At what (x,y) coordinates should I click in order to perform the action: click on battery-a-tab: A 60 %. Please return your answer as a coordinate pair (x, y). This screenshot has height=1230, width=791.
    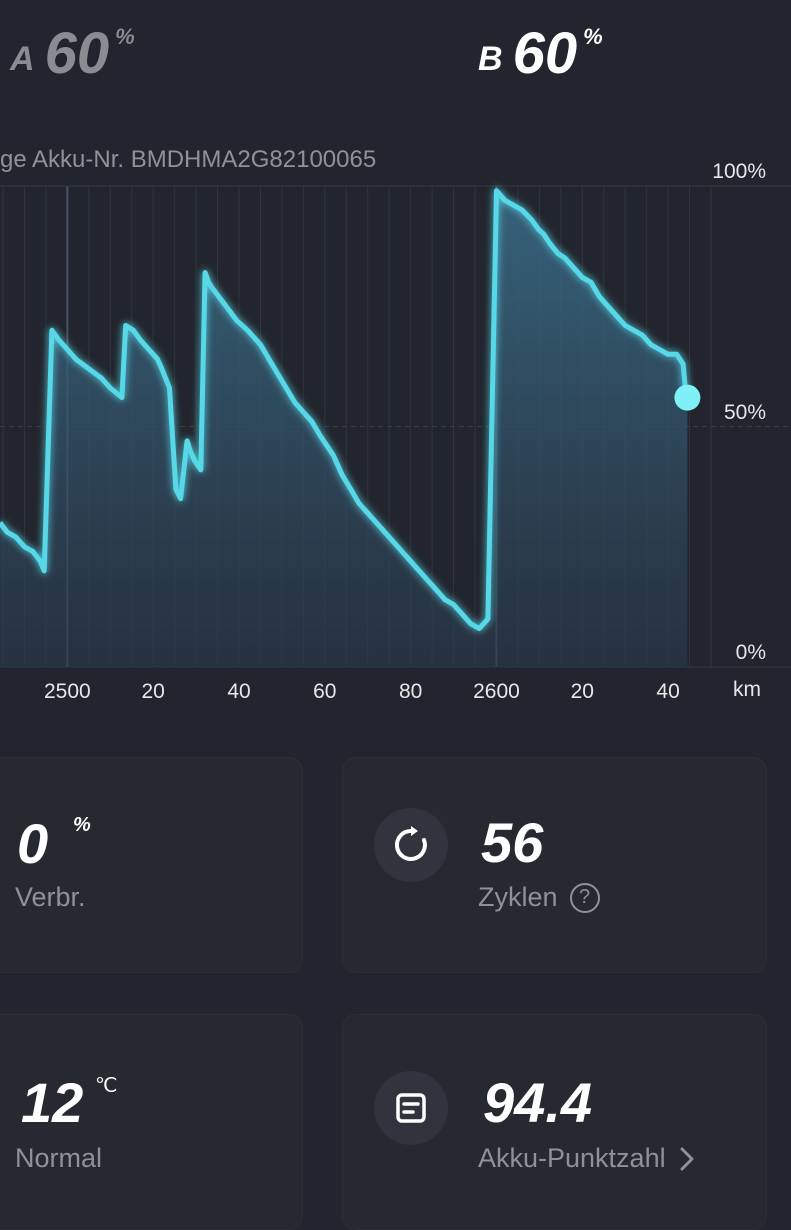
    Looking at the image, I should click on (72, 54).